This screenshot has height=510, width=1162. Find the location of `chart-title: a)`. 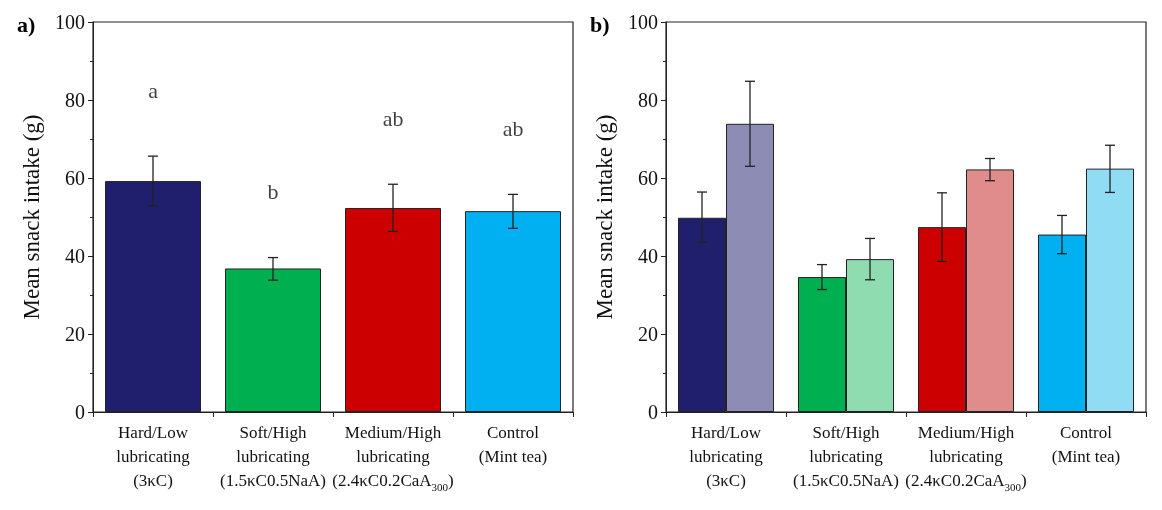

chart-title: a) is located at coordinates (26, 24).